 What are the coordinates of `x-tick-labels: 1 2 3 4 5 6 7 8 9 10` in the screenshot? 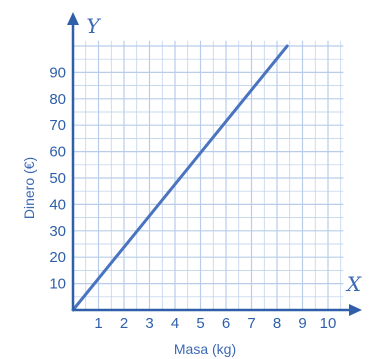 It's located at (215, 323).